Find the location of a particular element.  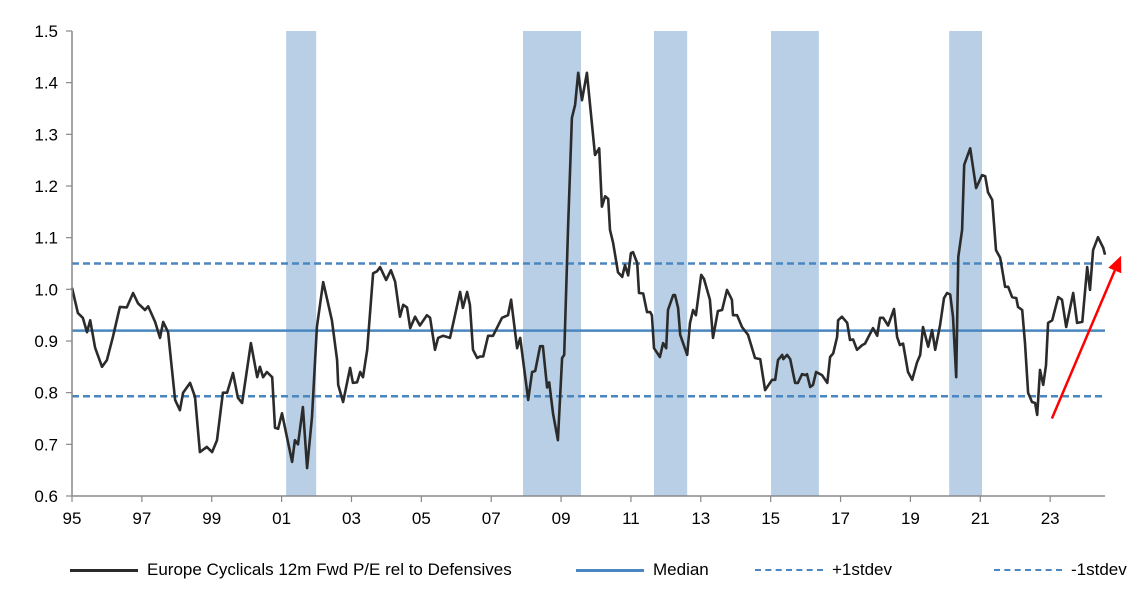

x-tick-label: 01 is located at coordinates (281, 518).